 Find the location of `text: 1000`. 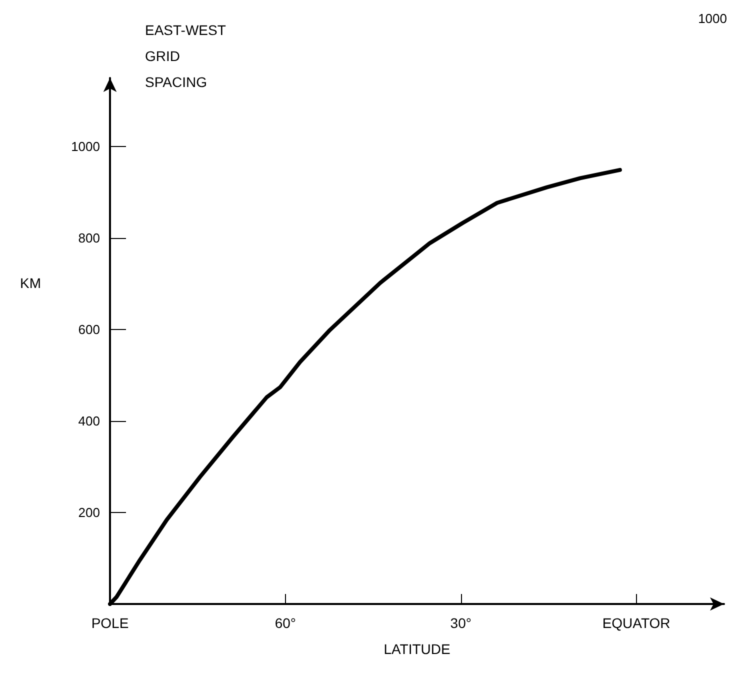

text: 1000 is located at coordinates (712, 18).